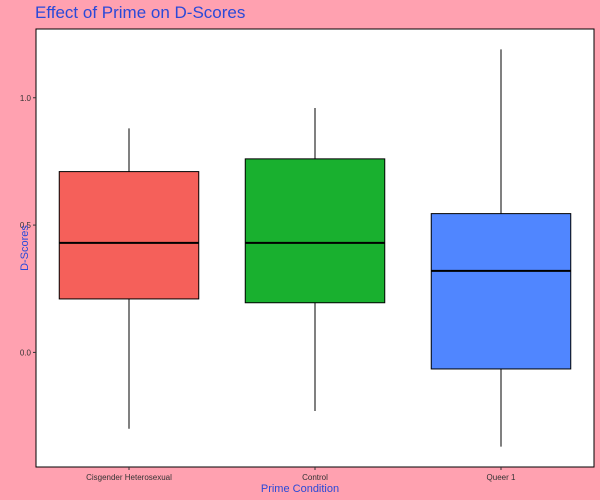 This screenshot has width=600, height=500. I want to click on y-tick-label: 0.5, so click(26, 225).